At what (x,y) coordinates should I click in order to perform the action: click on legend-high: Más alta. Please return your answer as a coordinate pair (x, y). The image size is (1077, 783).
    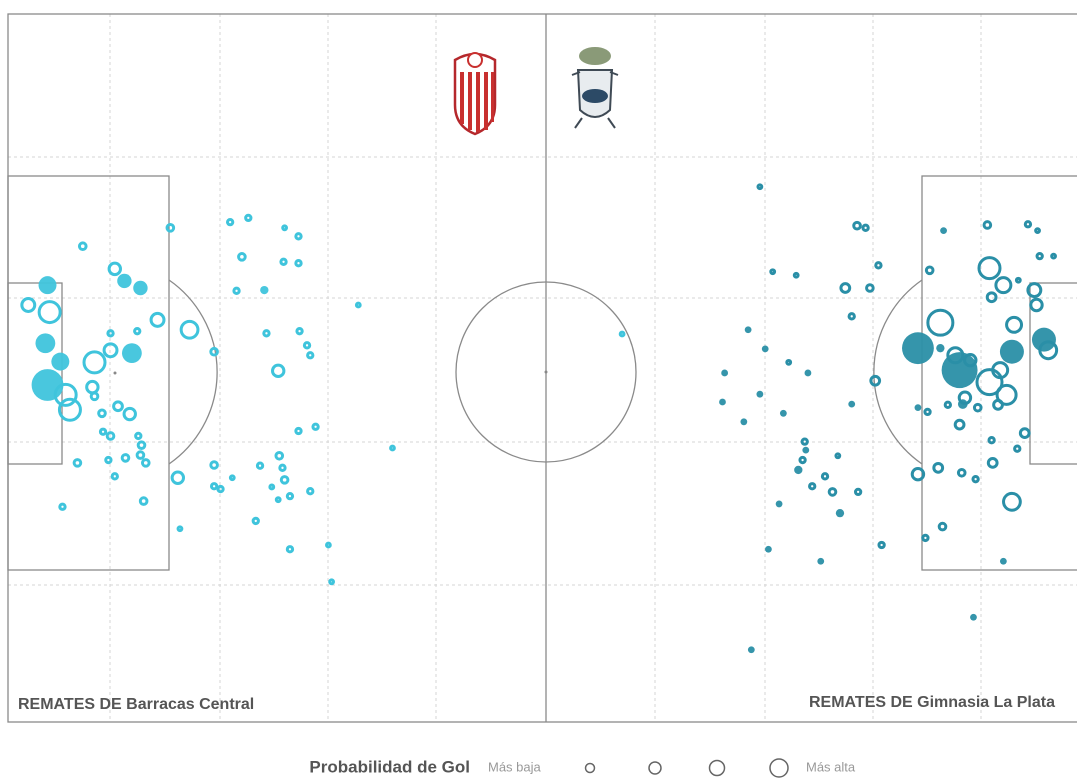
    Looking at the image, I should click on (831, 766).